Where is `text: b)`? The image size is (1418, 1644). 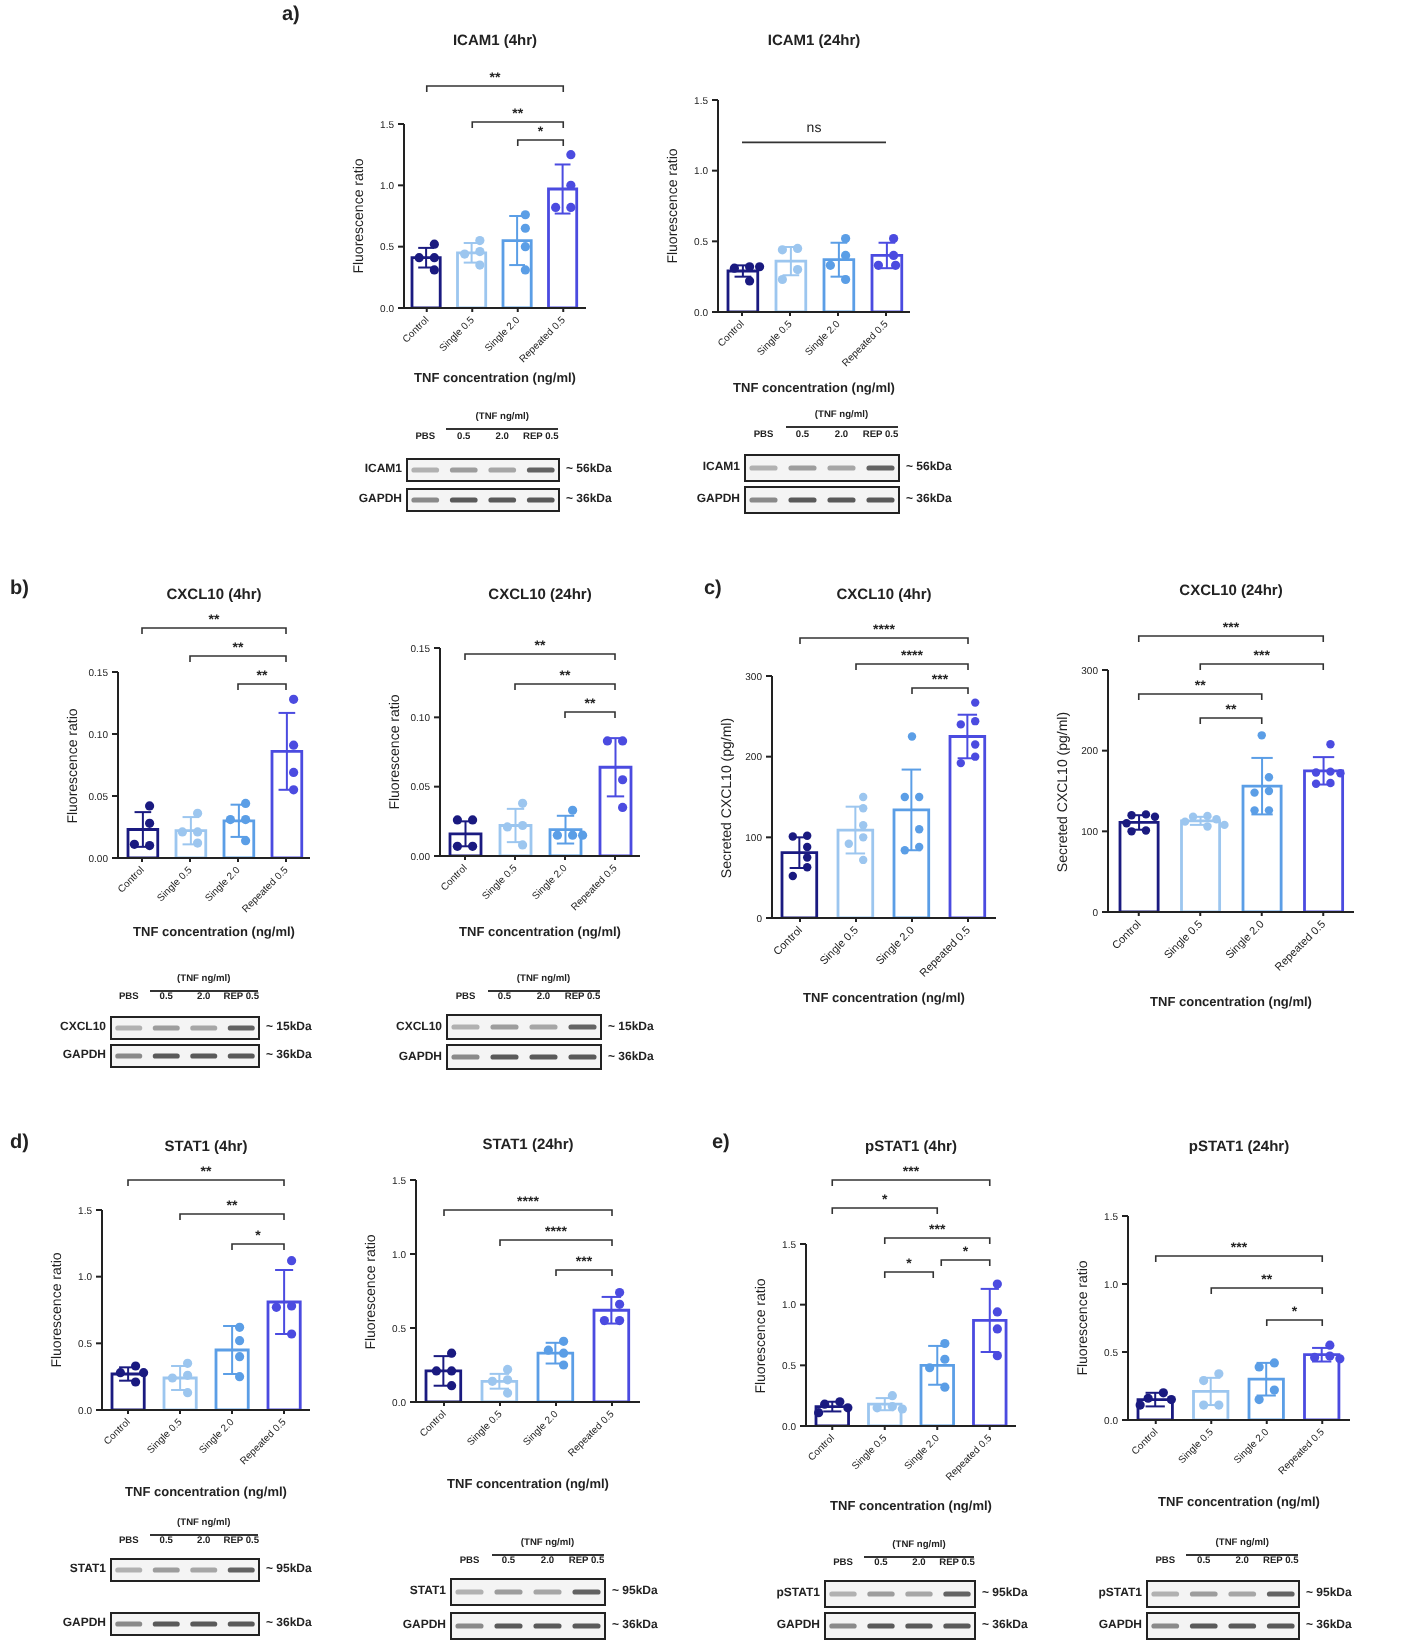
text: b) is located at coordinates (19, 589).